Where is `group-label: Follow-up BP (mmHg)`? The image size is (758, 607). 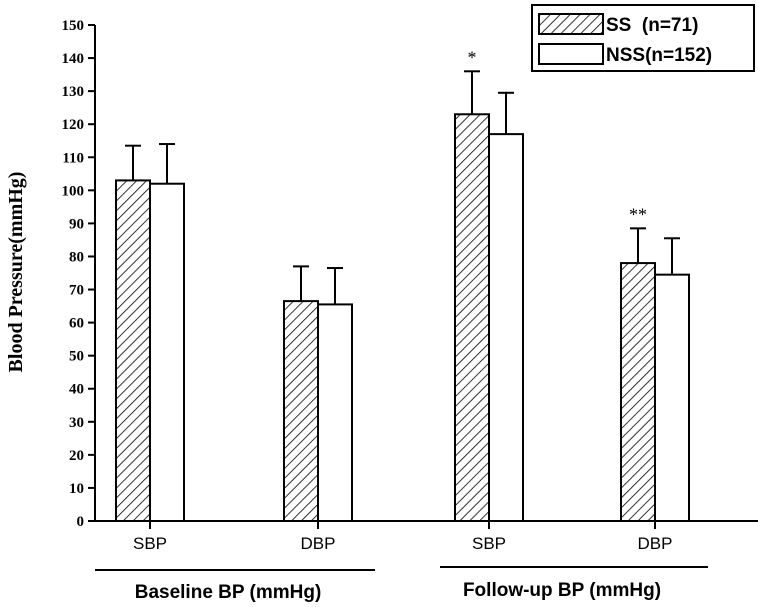 group-label: Follow-up BP (mmHg) is located at coordinates (562, 590).